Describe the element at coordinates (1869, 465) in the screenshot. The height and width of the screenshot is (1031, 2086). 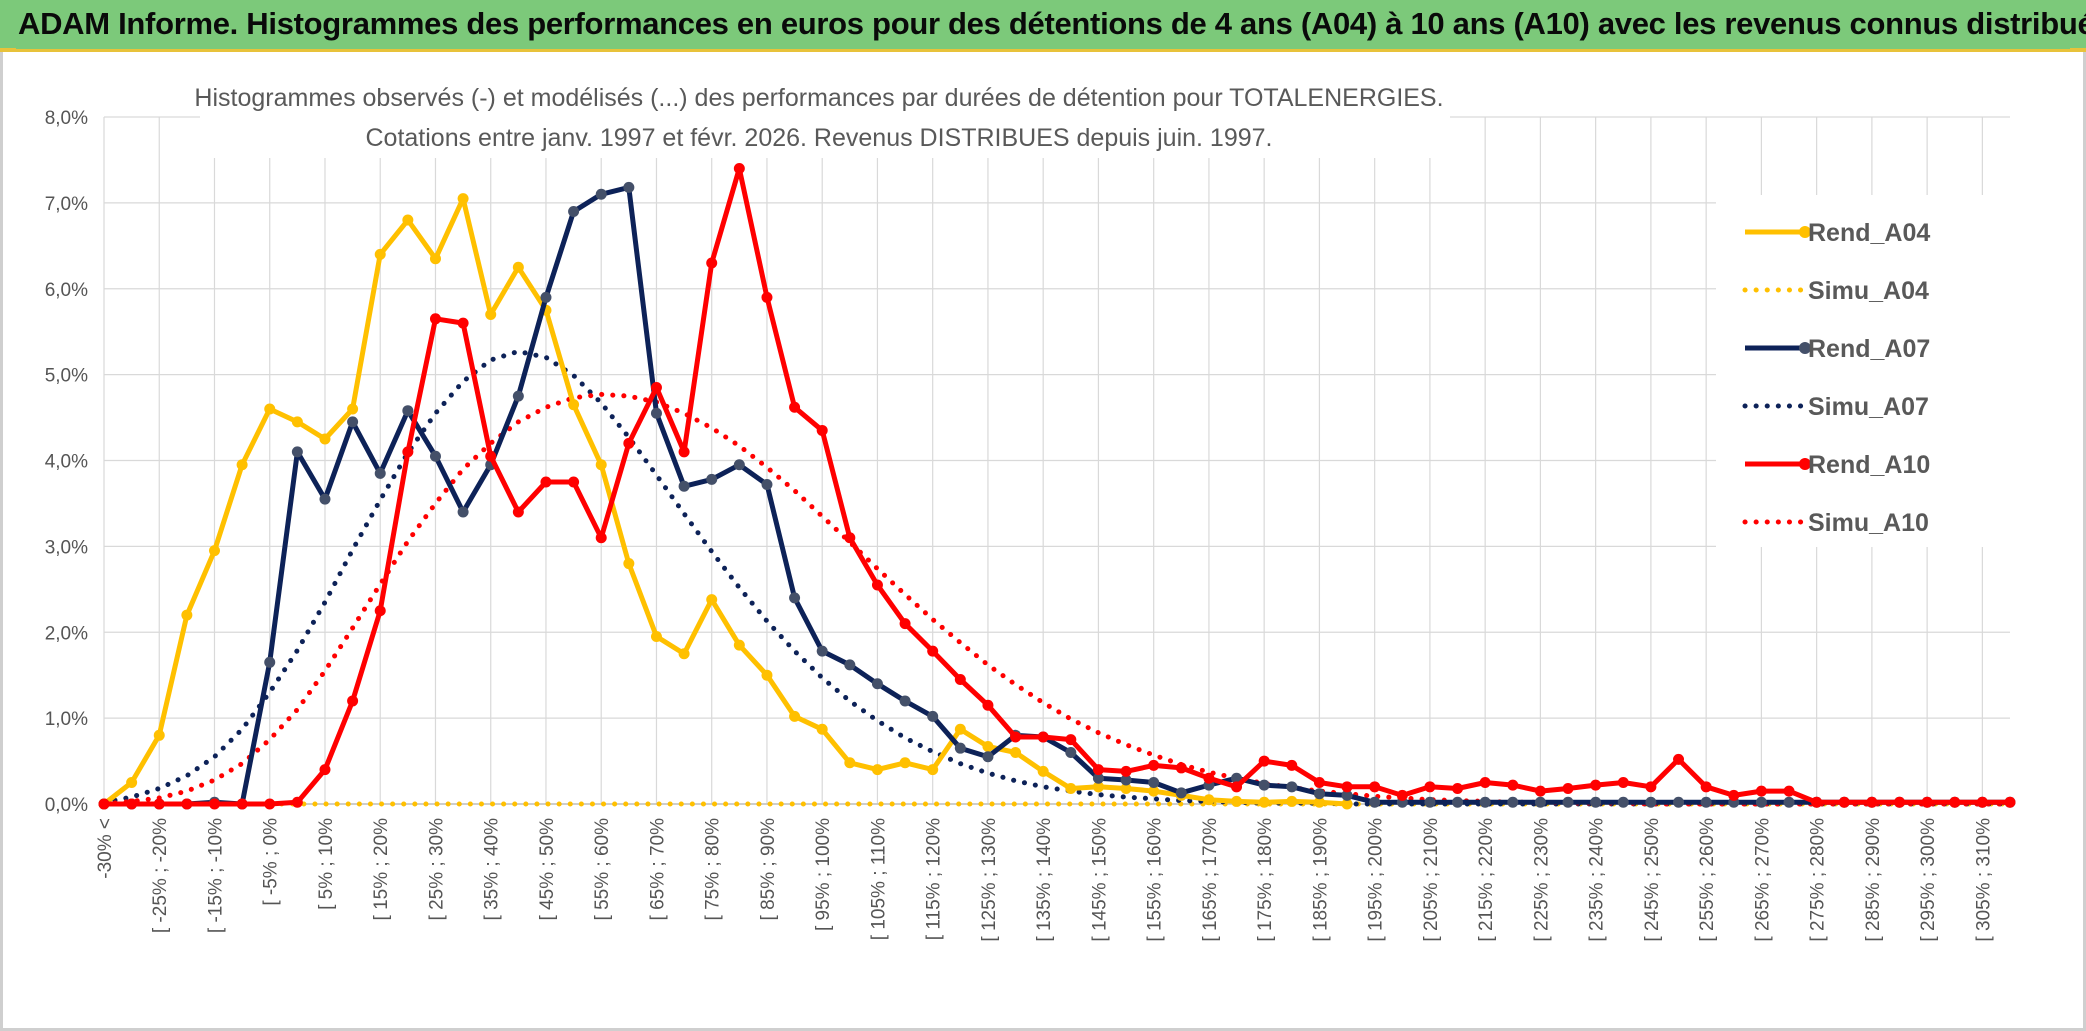
I see `legend-label: Rend_A10` at that location.